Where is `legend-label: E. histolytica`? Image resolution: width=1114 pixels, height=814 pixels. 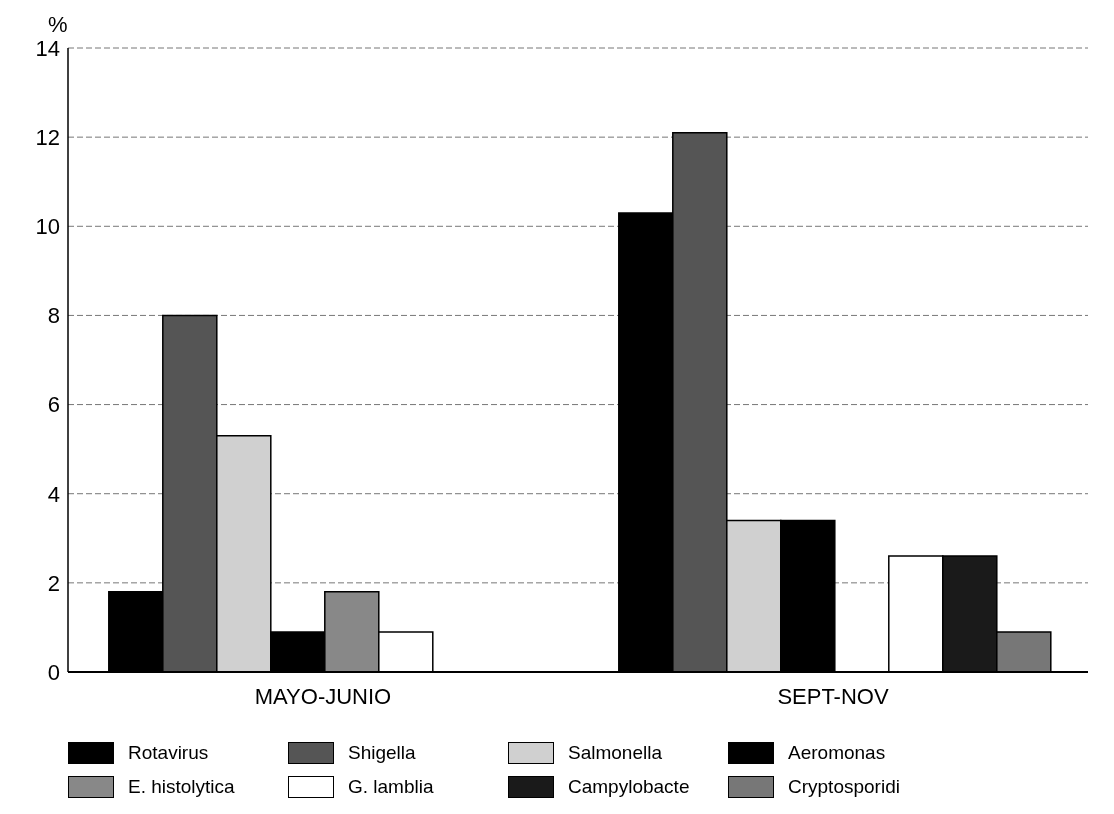
legend-label: E. histolytica is located at coordinates (181, 787).